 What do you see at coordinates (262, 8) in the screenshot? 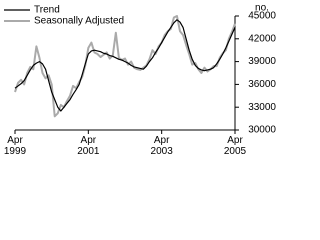
I see `y-axis-label: no.` at bounding box center [262, 8].